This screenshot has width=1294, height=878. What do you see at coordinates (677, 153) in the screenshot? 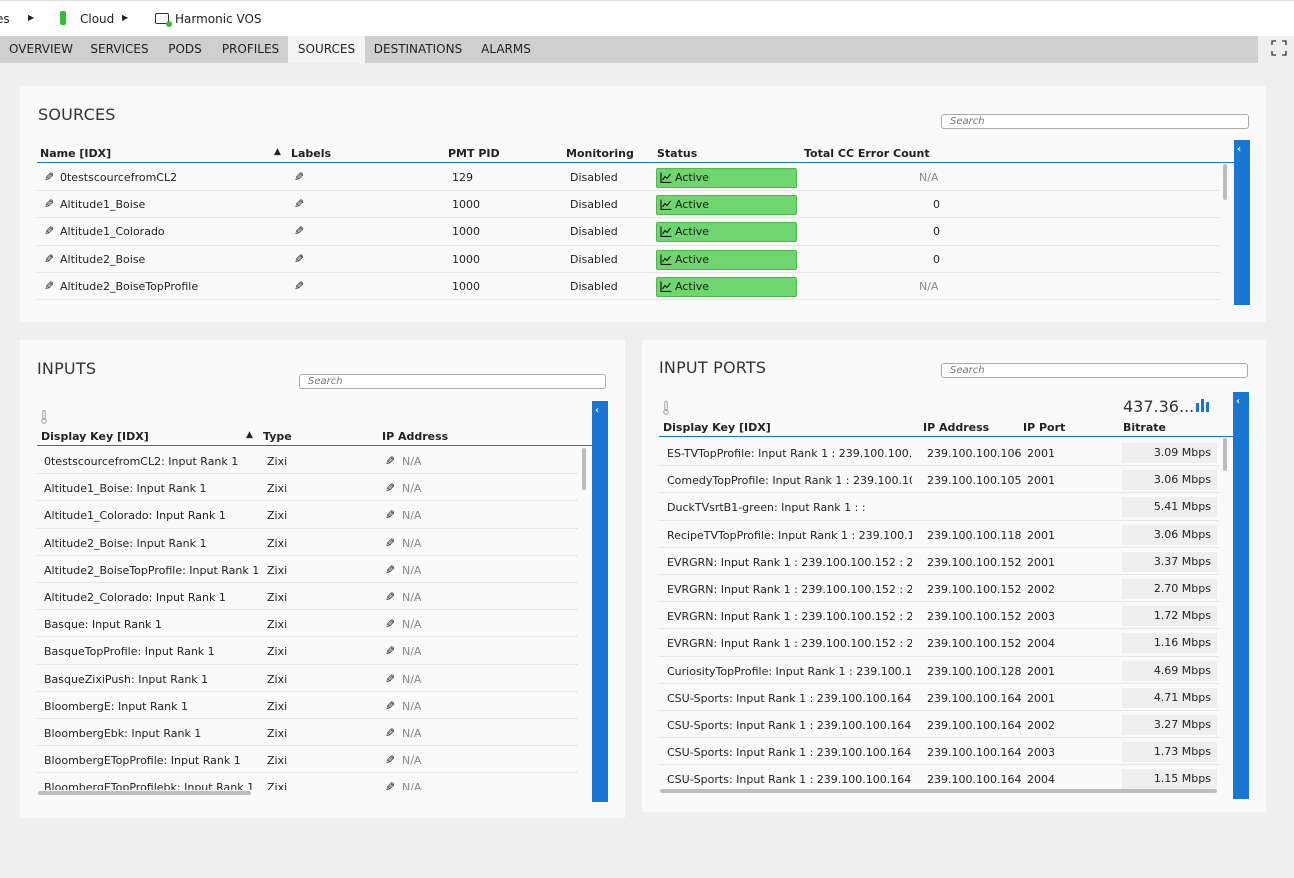
I see `sources-col-status: Status` at bounding box center [677, 153].